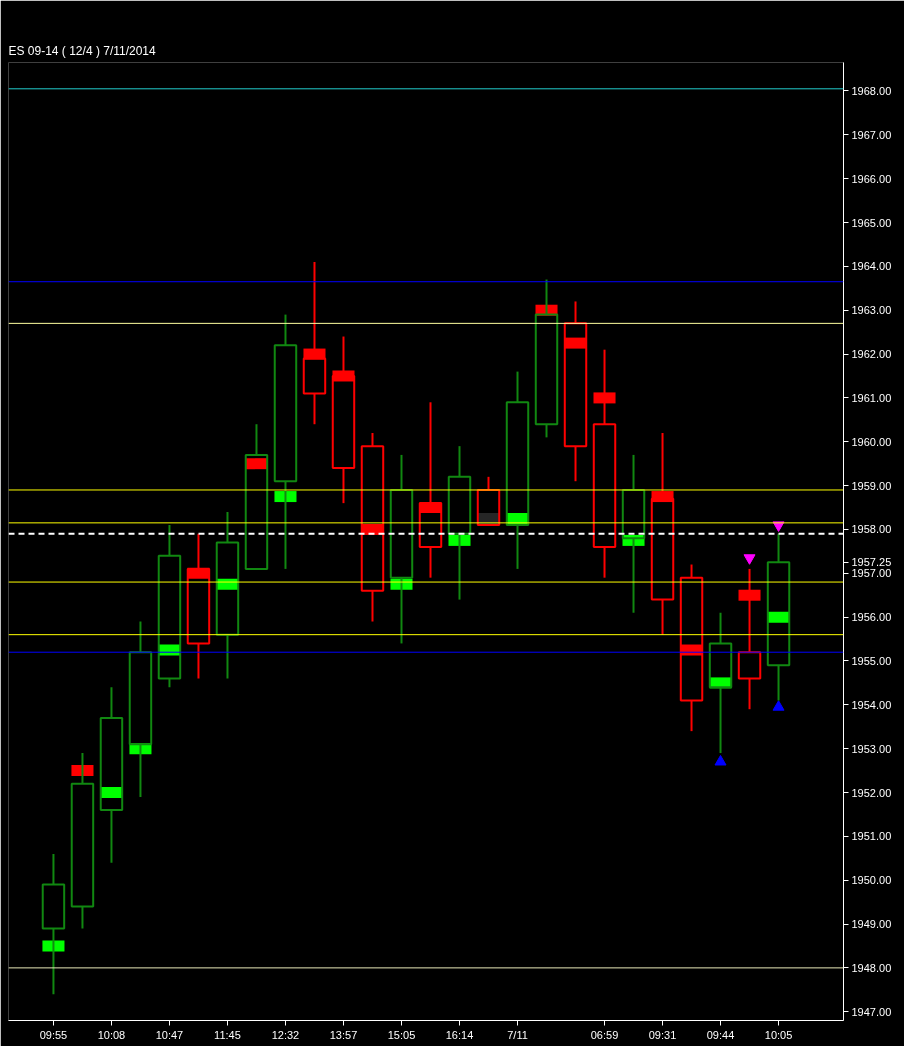  Describe the element at coordinates (871, 1011) in the screenshot. I see `y-tick-label: 1947.00` at that location.